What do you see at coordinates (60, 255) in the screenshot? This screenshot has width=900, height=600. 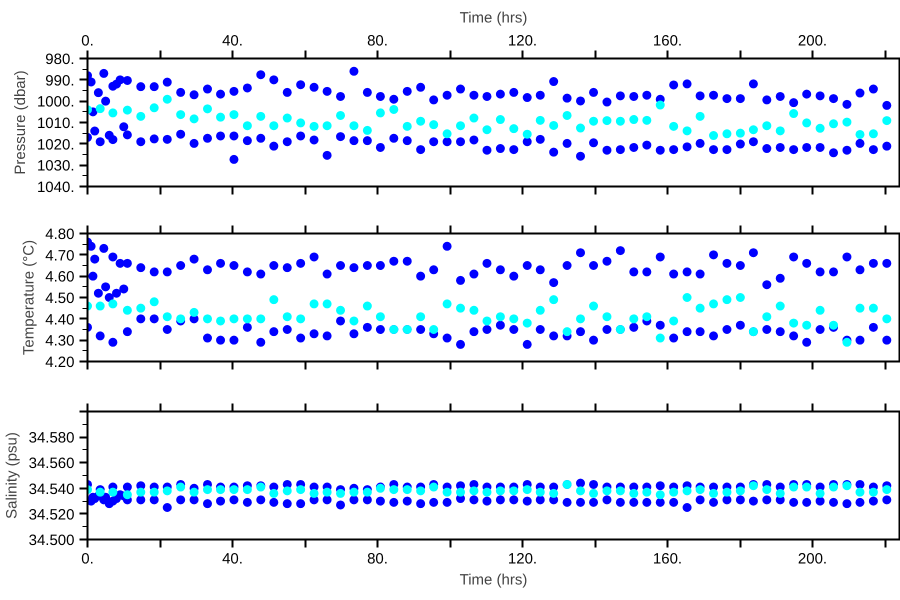 I see `y-tick-label: 4.70` at bounding box center [60, 255].